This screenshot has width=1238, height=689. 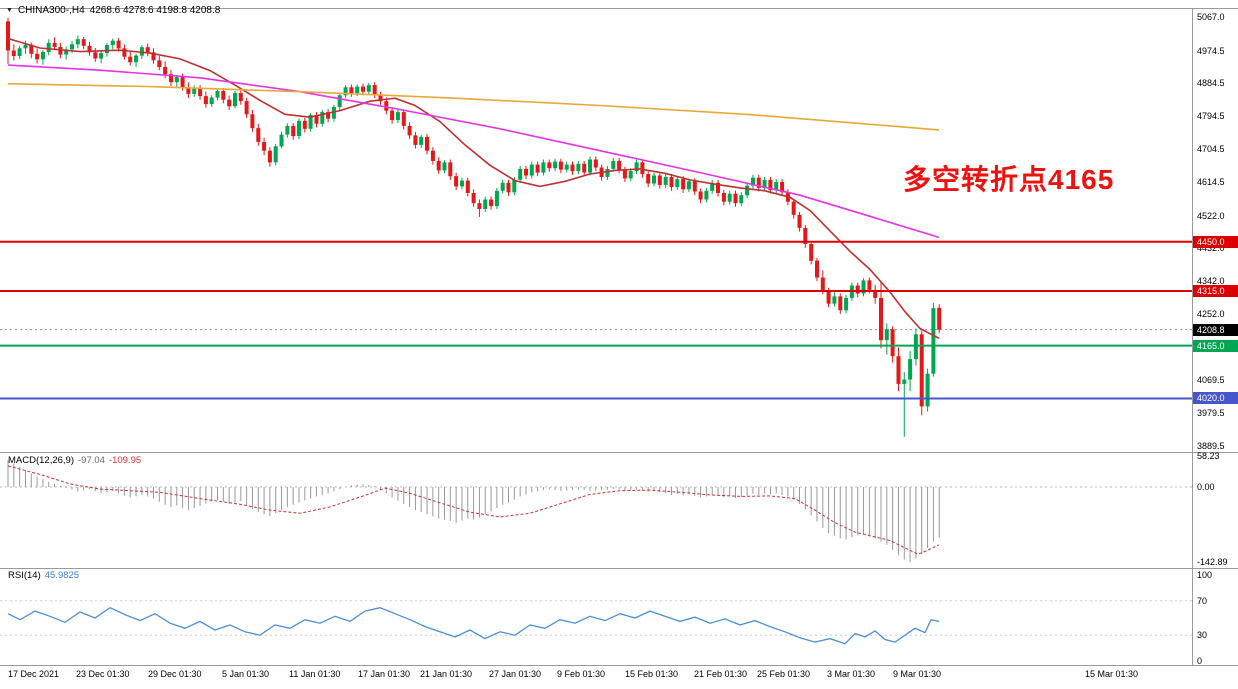 I want to click on price-tick-label: 4432.0, so click(x=1211, y=248).